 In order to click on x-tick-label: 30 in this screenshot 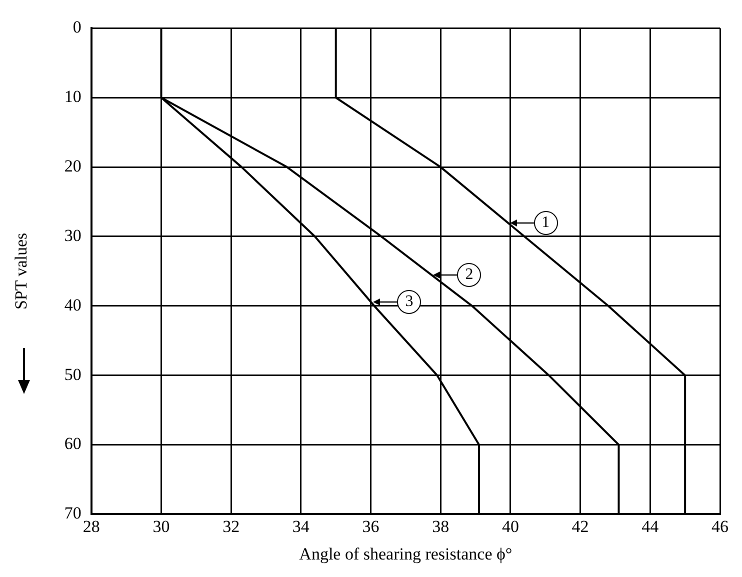, I will do `click(161, 526)`.